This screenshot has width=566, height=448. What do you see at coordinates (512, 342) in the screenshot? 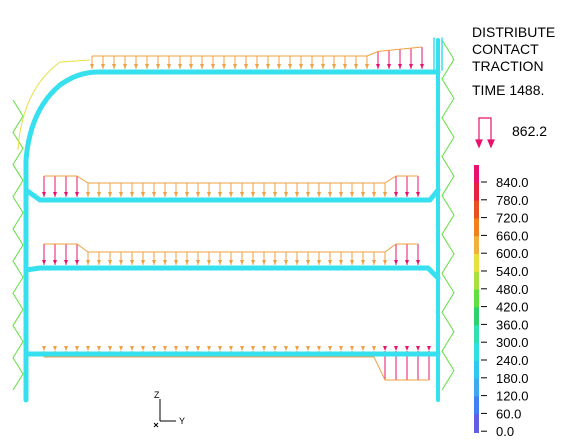
I see `colorbar-label: 300.0` at bounding box center [512, 342].